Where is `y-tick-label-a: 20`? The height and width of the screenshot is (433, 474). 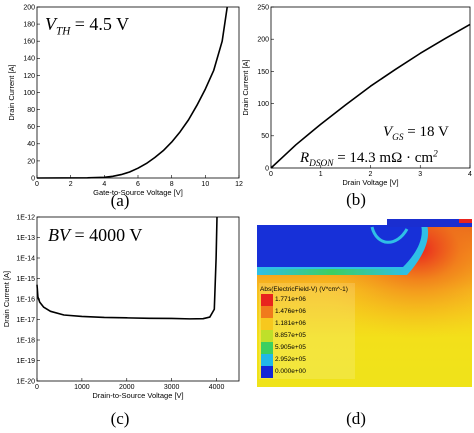
y-tick-label-a: 20 is located at coordinates (31, 161).